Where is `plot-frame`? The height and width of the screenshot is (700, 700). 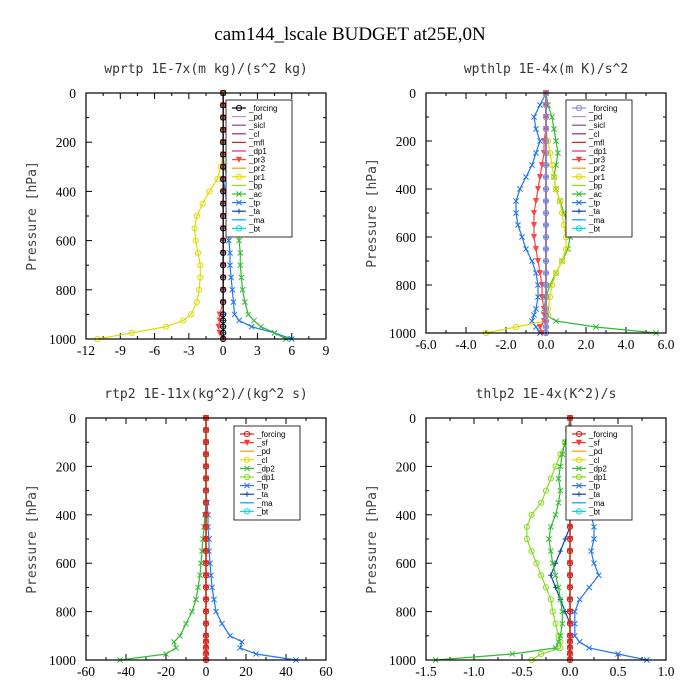
plot-frame is located at coordinates (206, 539).